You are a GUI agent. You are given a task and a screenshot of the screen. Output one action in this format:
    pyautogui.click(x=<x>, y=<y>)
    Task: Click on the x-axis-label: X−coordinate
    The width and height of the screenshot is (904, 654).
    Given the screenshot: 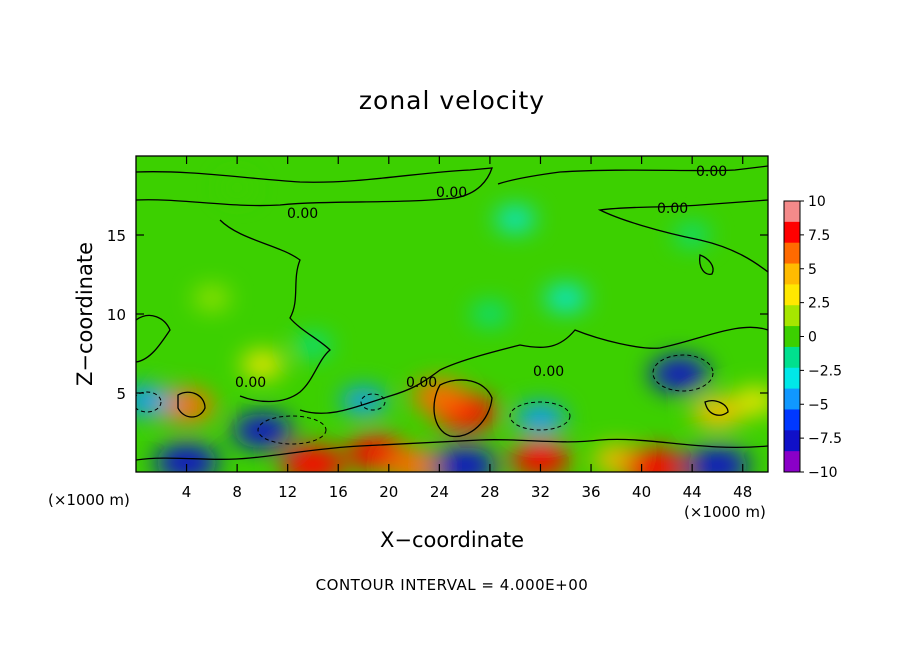 What is the action you would take?
    pyautogui.click(x=452, y=540)
    